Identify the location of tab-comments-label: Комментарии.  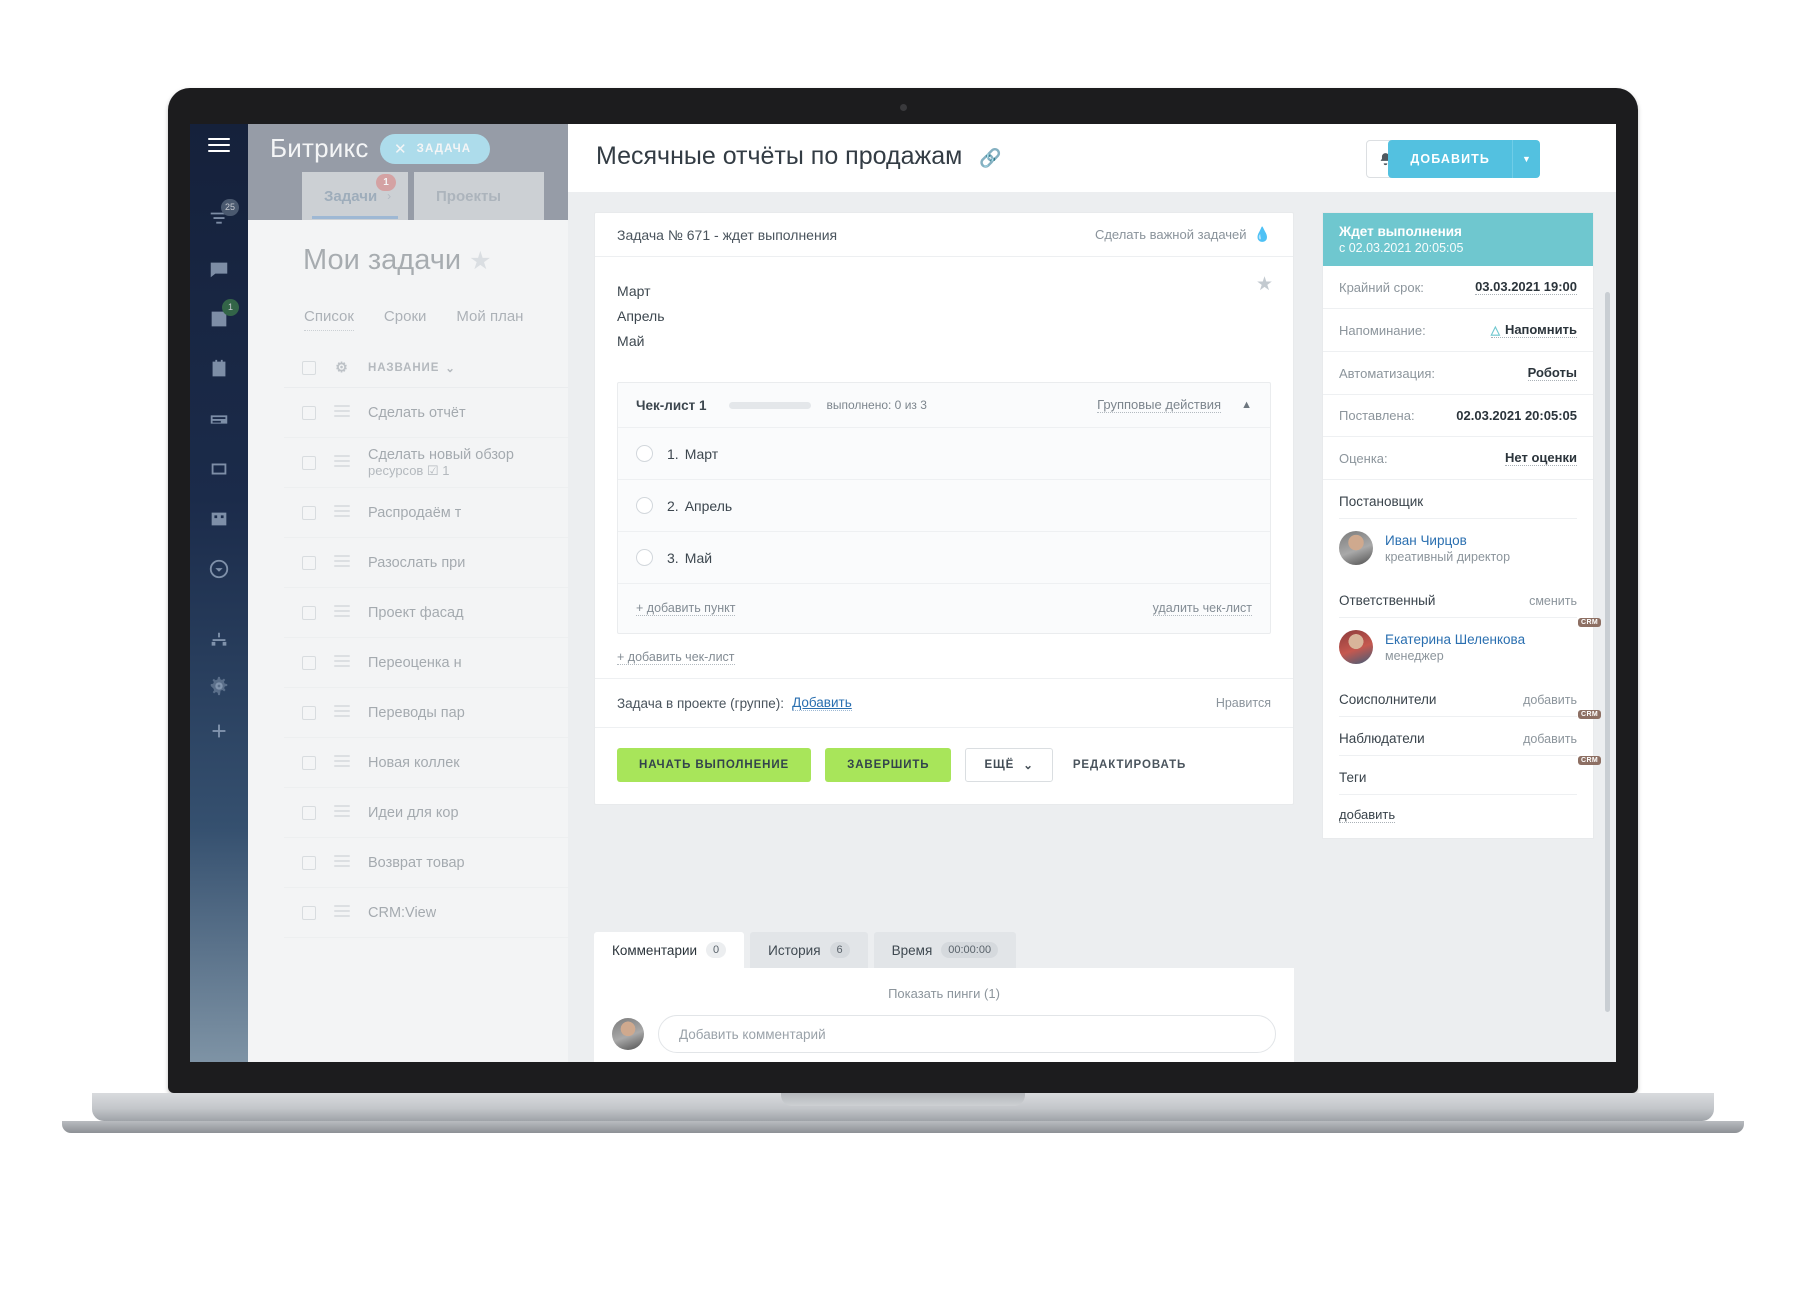
(655, 950).